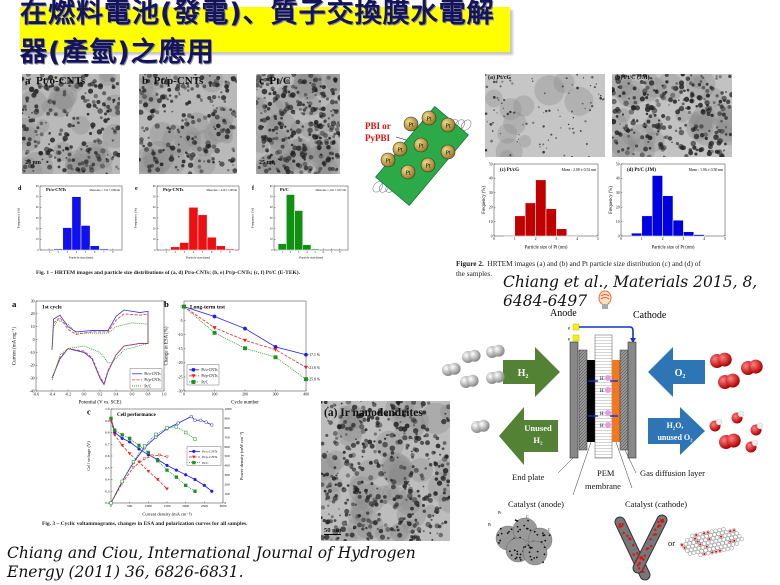 Image resolution: width=780 pixels, height=585 pixels. Describe the element at coordinates (228, 475) in the screenshot. I see `y2-tick-label: 300` at that location.